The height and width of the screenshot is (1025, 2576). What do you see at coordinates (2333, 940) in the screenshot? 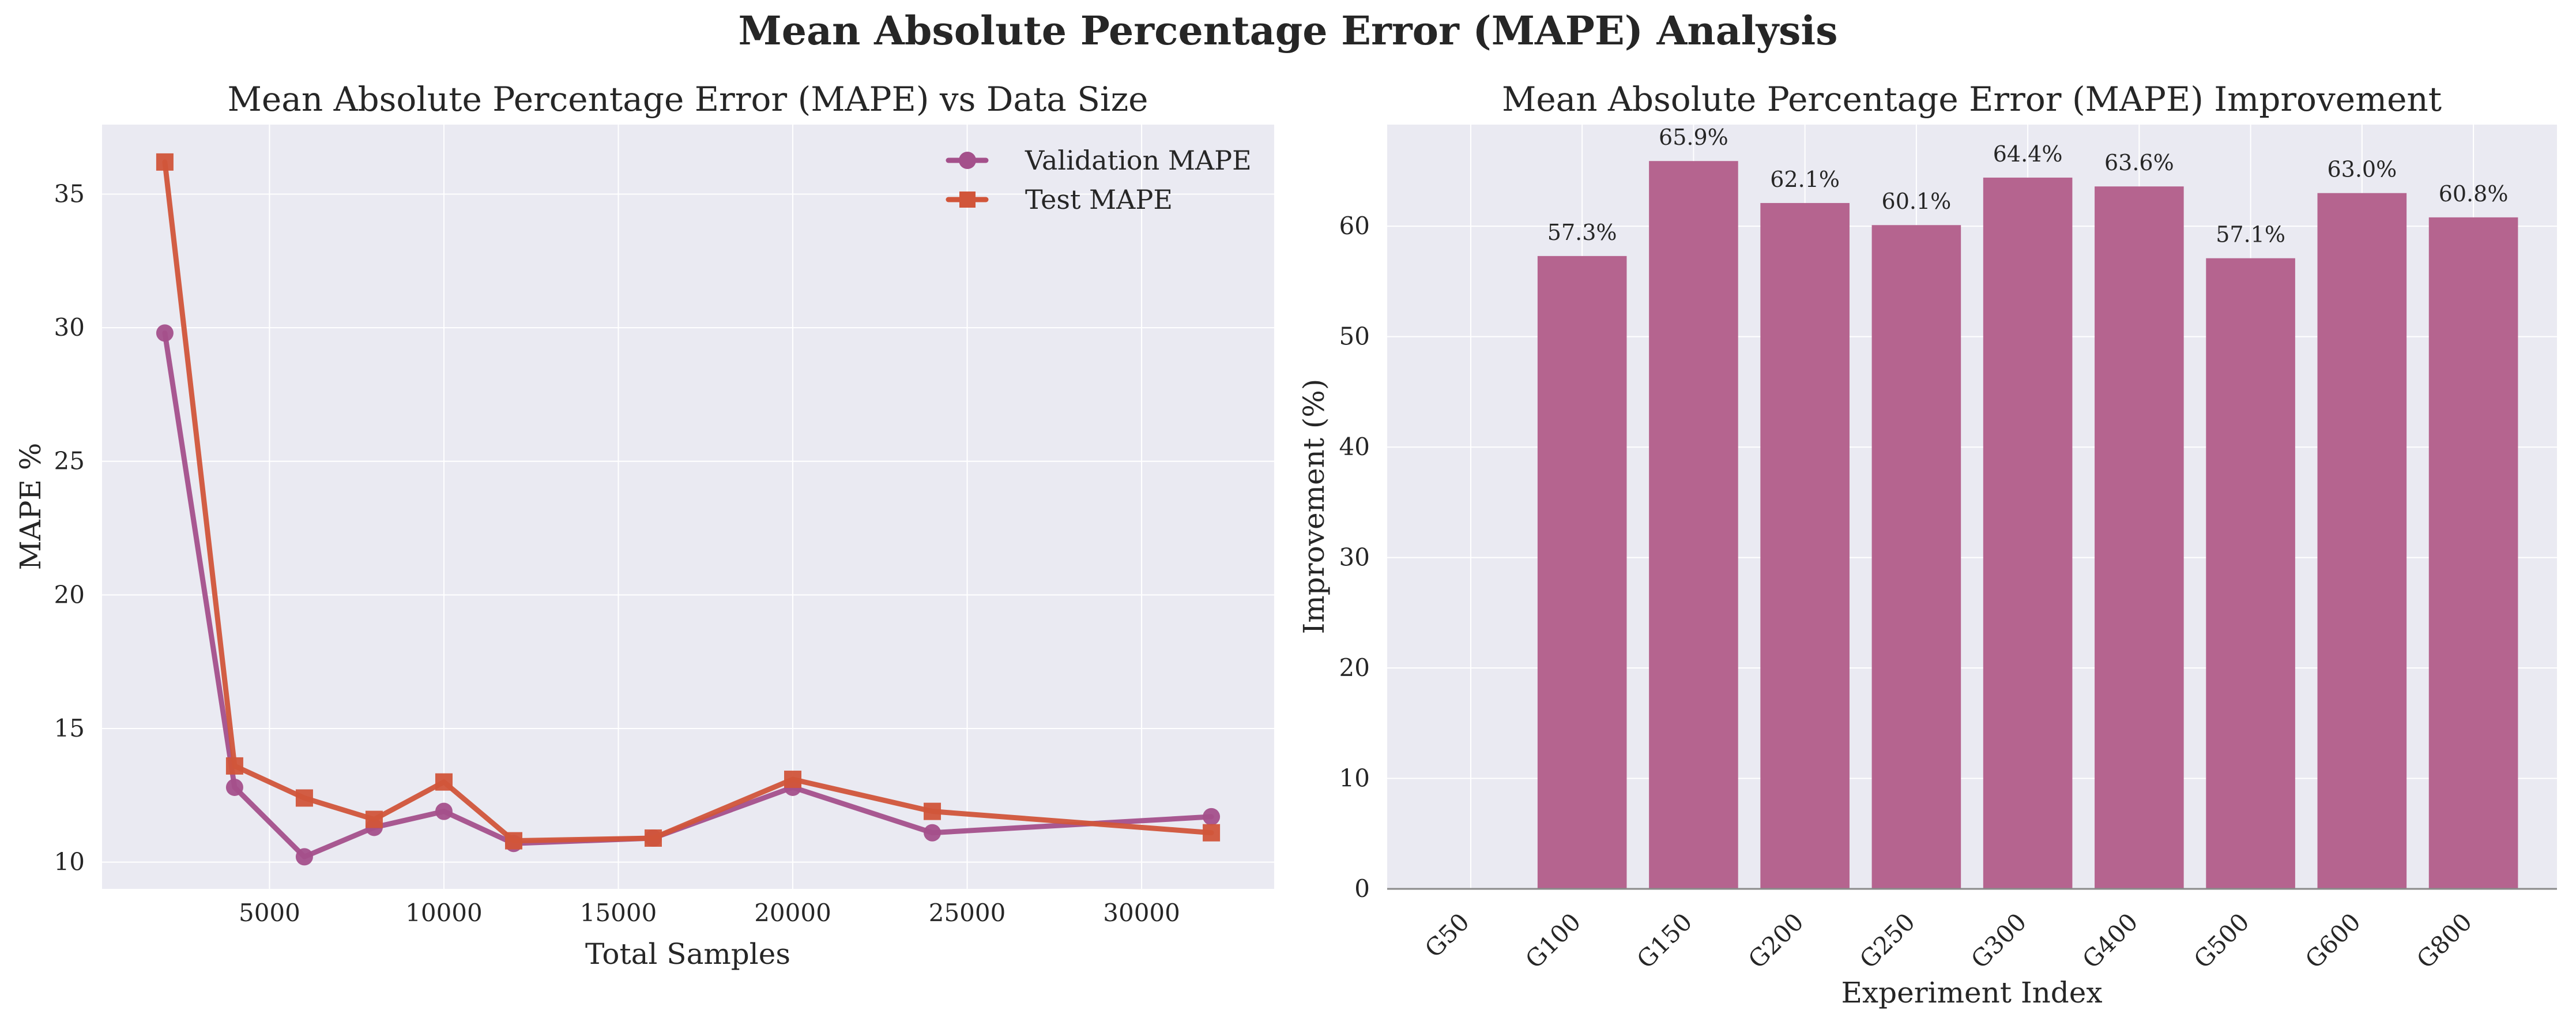
I see `bar-chart-x-tick-label: G600` at bounding box center [2333, 940].